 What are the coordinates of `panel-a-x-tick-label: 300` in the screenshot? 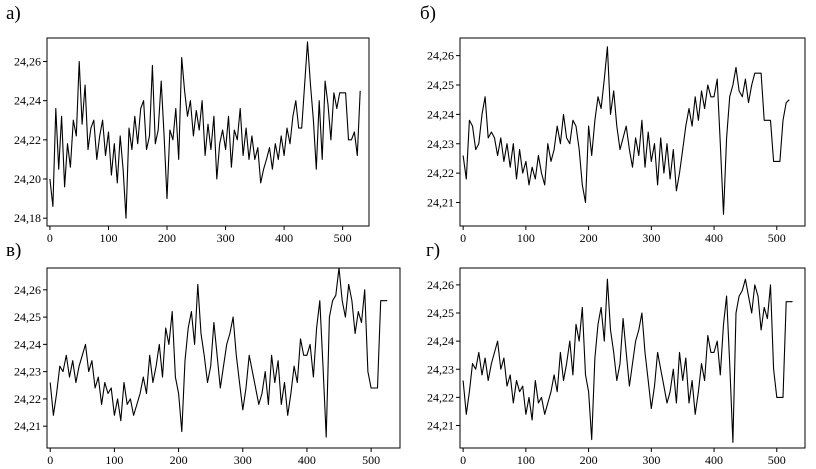 It's located at (226, 238).